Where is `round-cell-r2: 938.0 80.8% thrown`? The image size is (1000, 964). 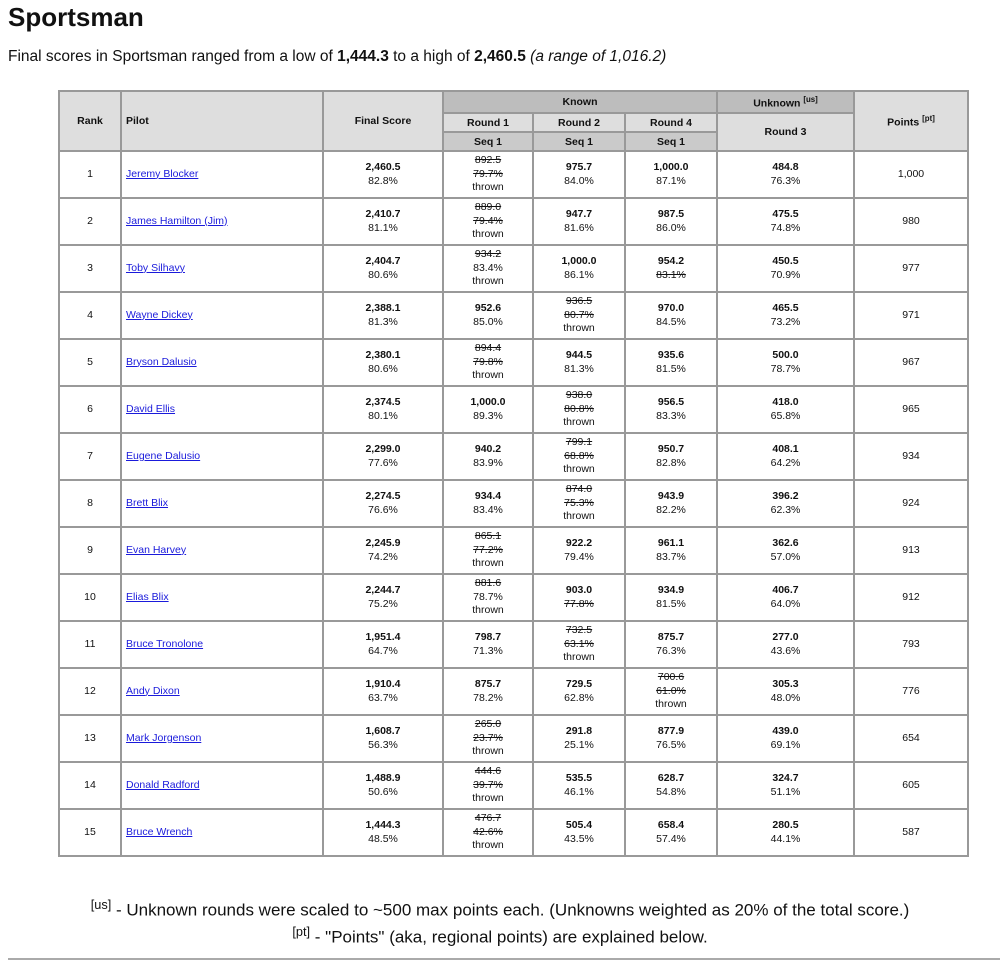 round-cell-r2: 938.0 80.8% thrown is located at coordinates (579, 409).